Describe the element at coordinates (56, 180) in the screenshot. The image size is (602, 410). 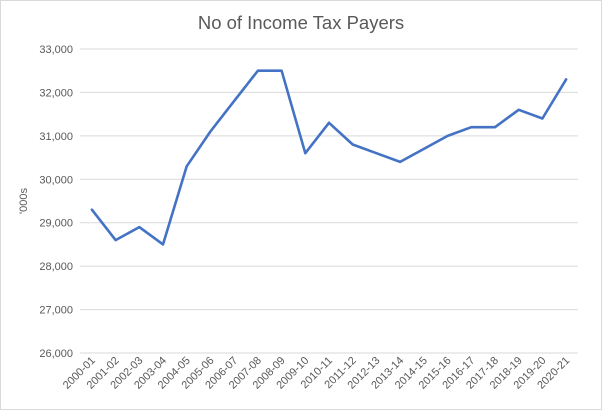
I see `y-tick-label: 30,000` at that location.